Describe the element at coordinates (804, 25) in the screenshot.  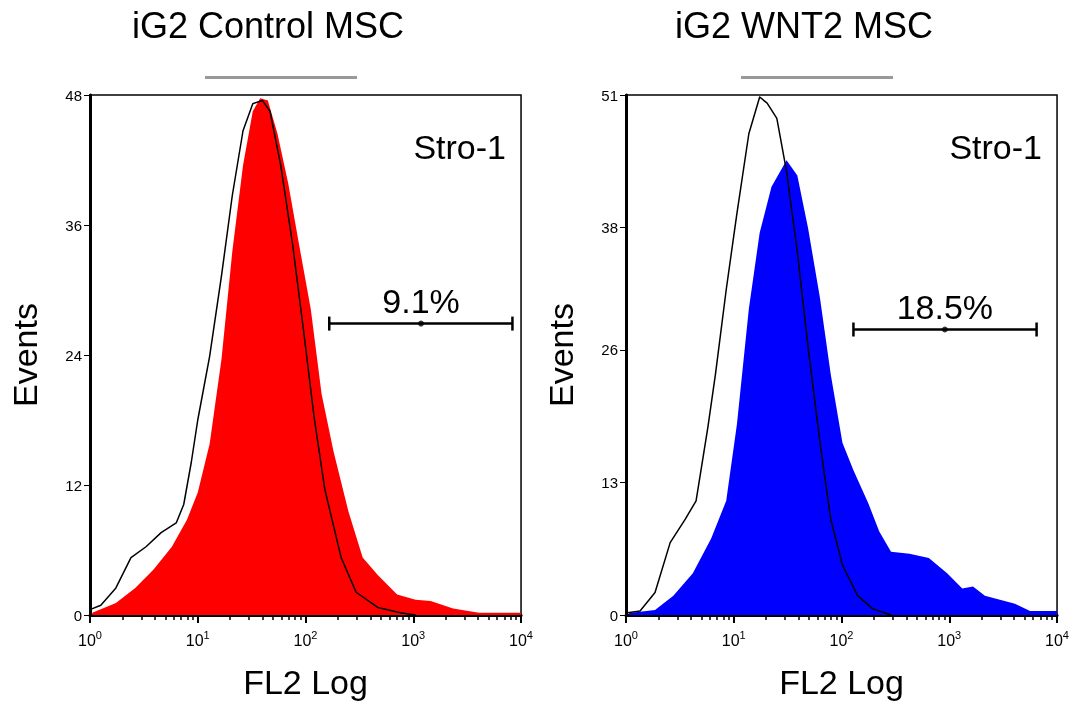
I see `chart-title: iG2 WNT2 MSC` at that location.